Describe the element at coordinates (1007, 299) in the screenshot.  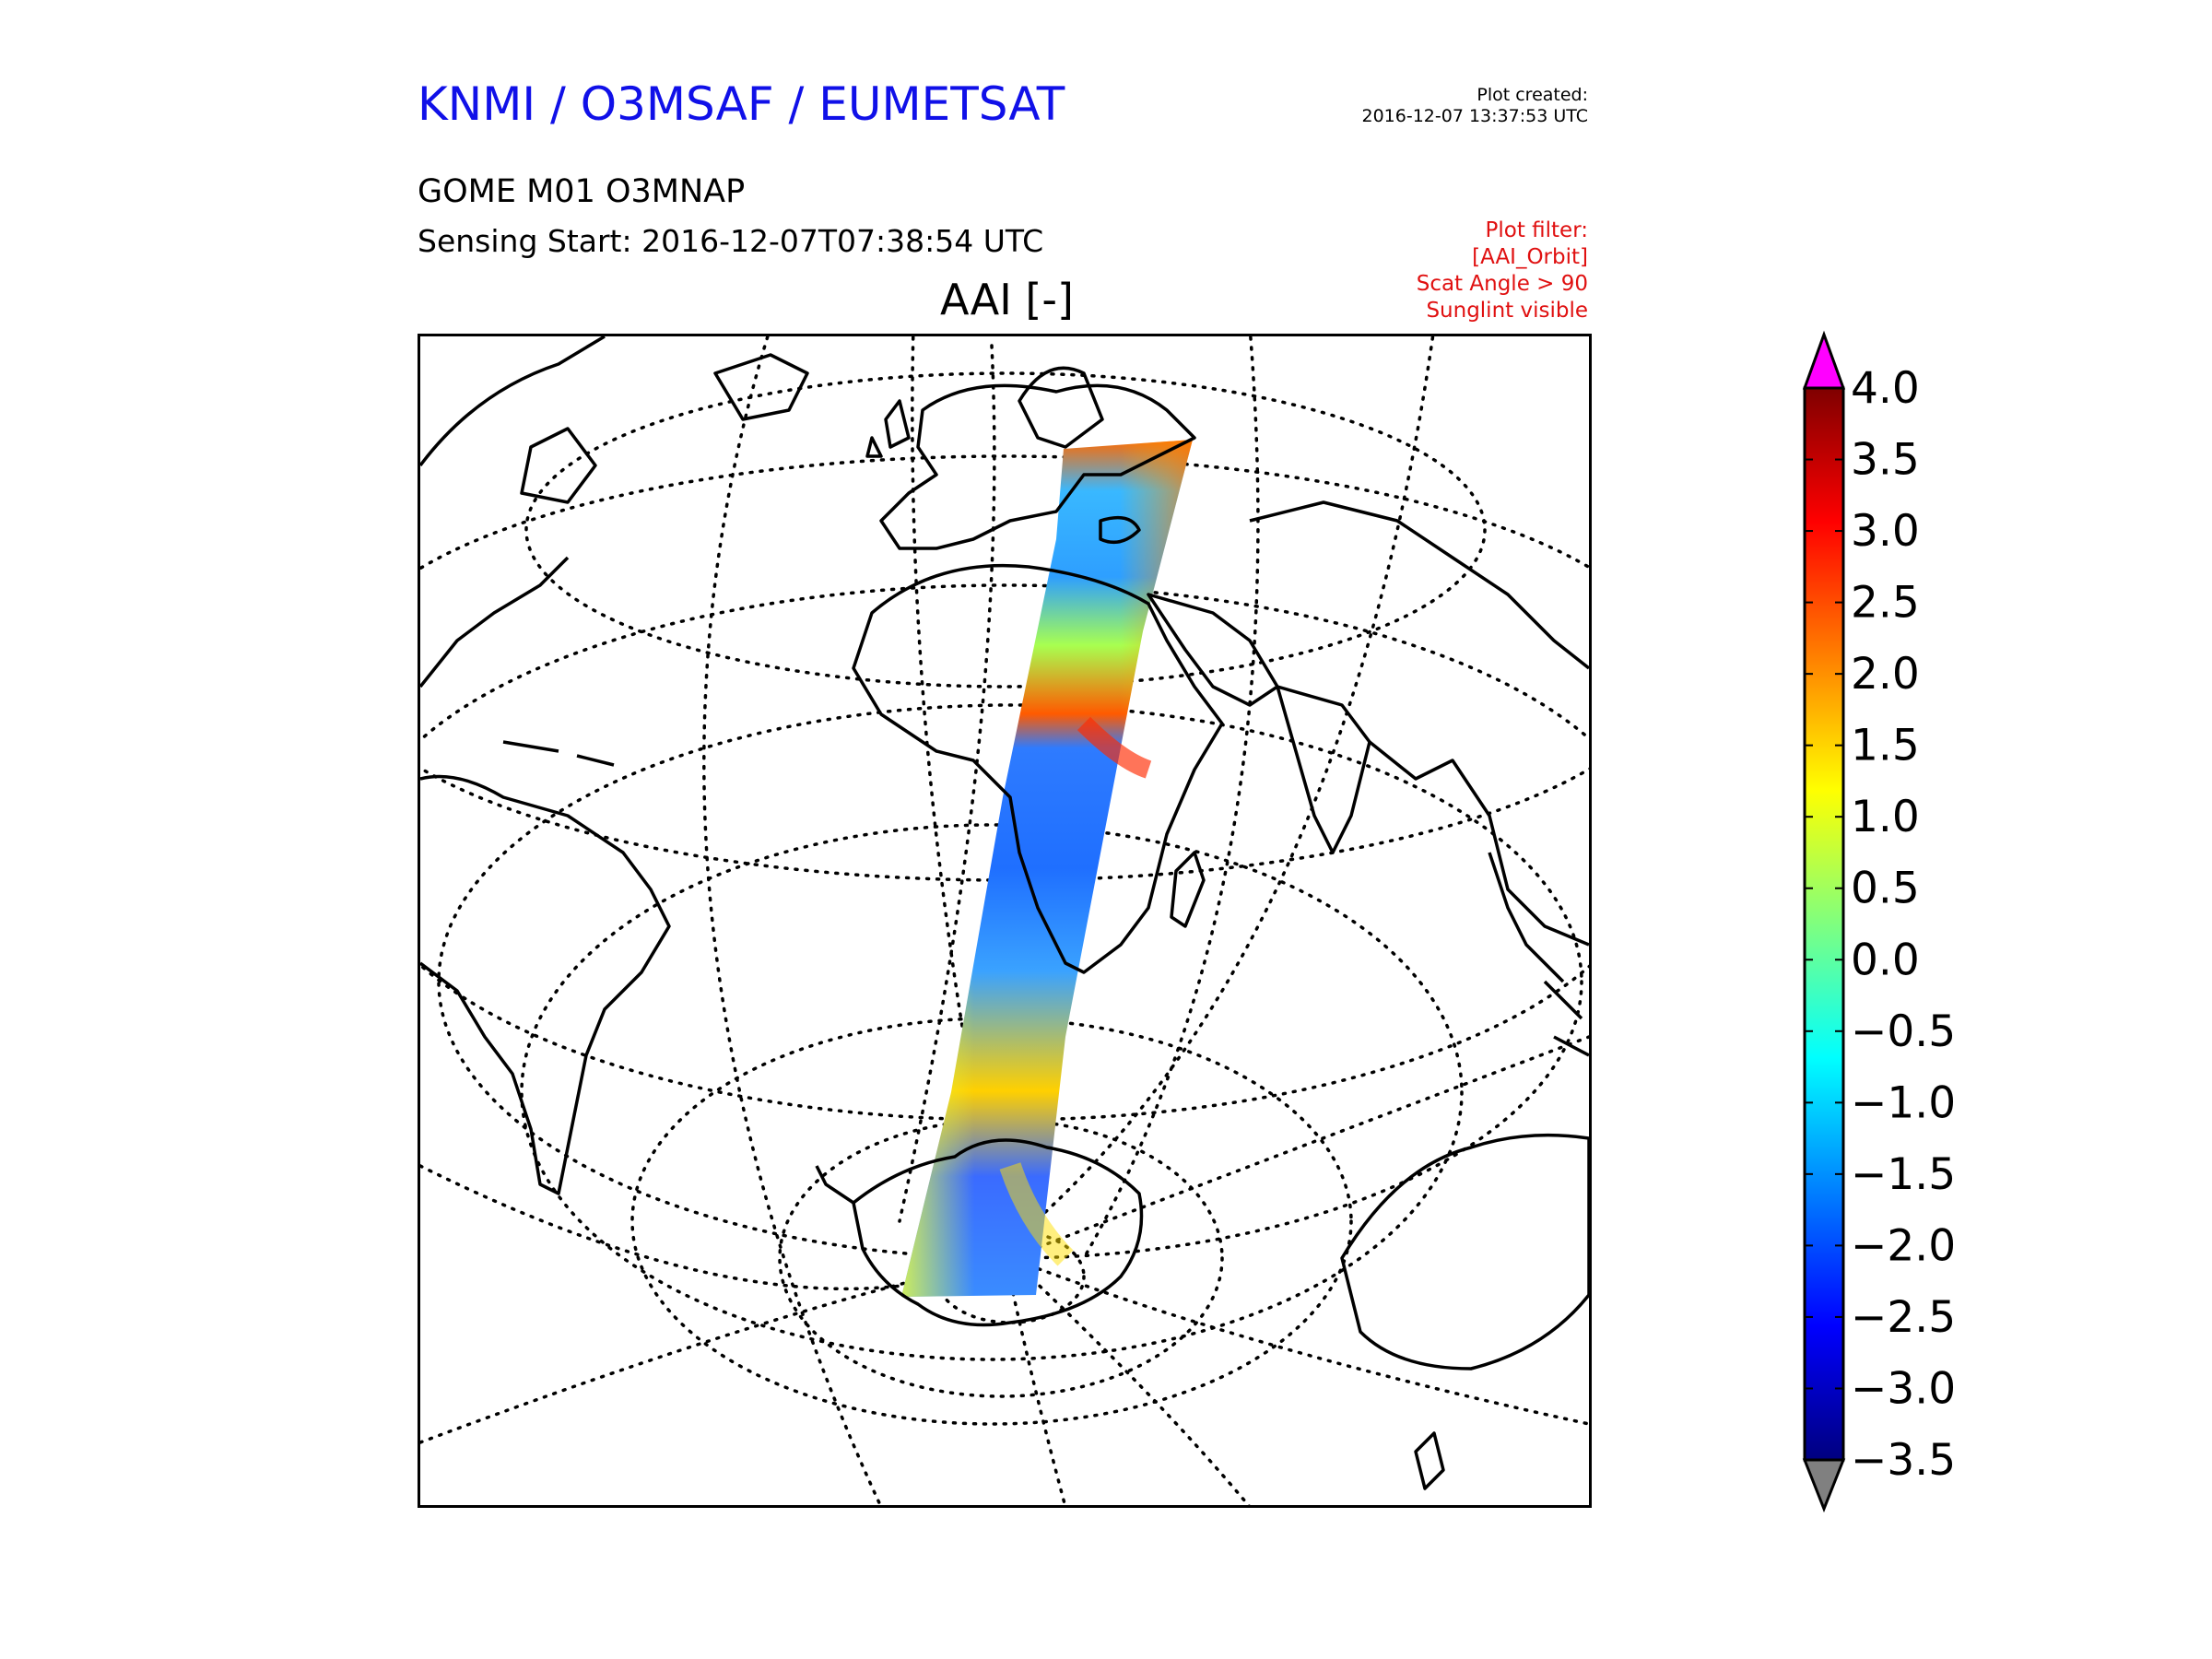
I see `variable-title: AAI [-]` at that location.